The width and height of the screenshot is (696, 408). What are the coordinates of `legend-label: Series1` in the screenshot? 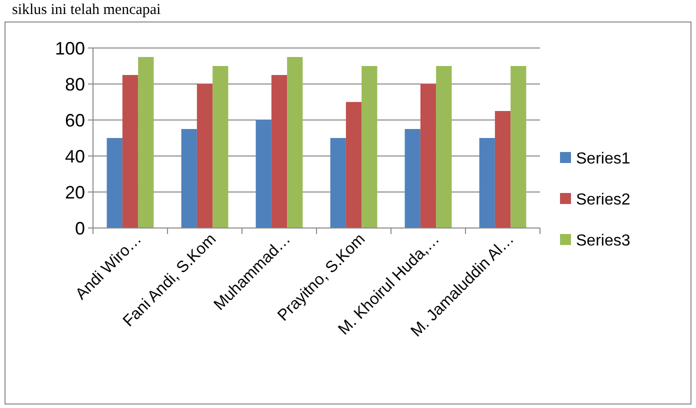 It's located at (603, 159).